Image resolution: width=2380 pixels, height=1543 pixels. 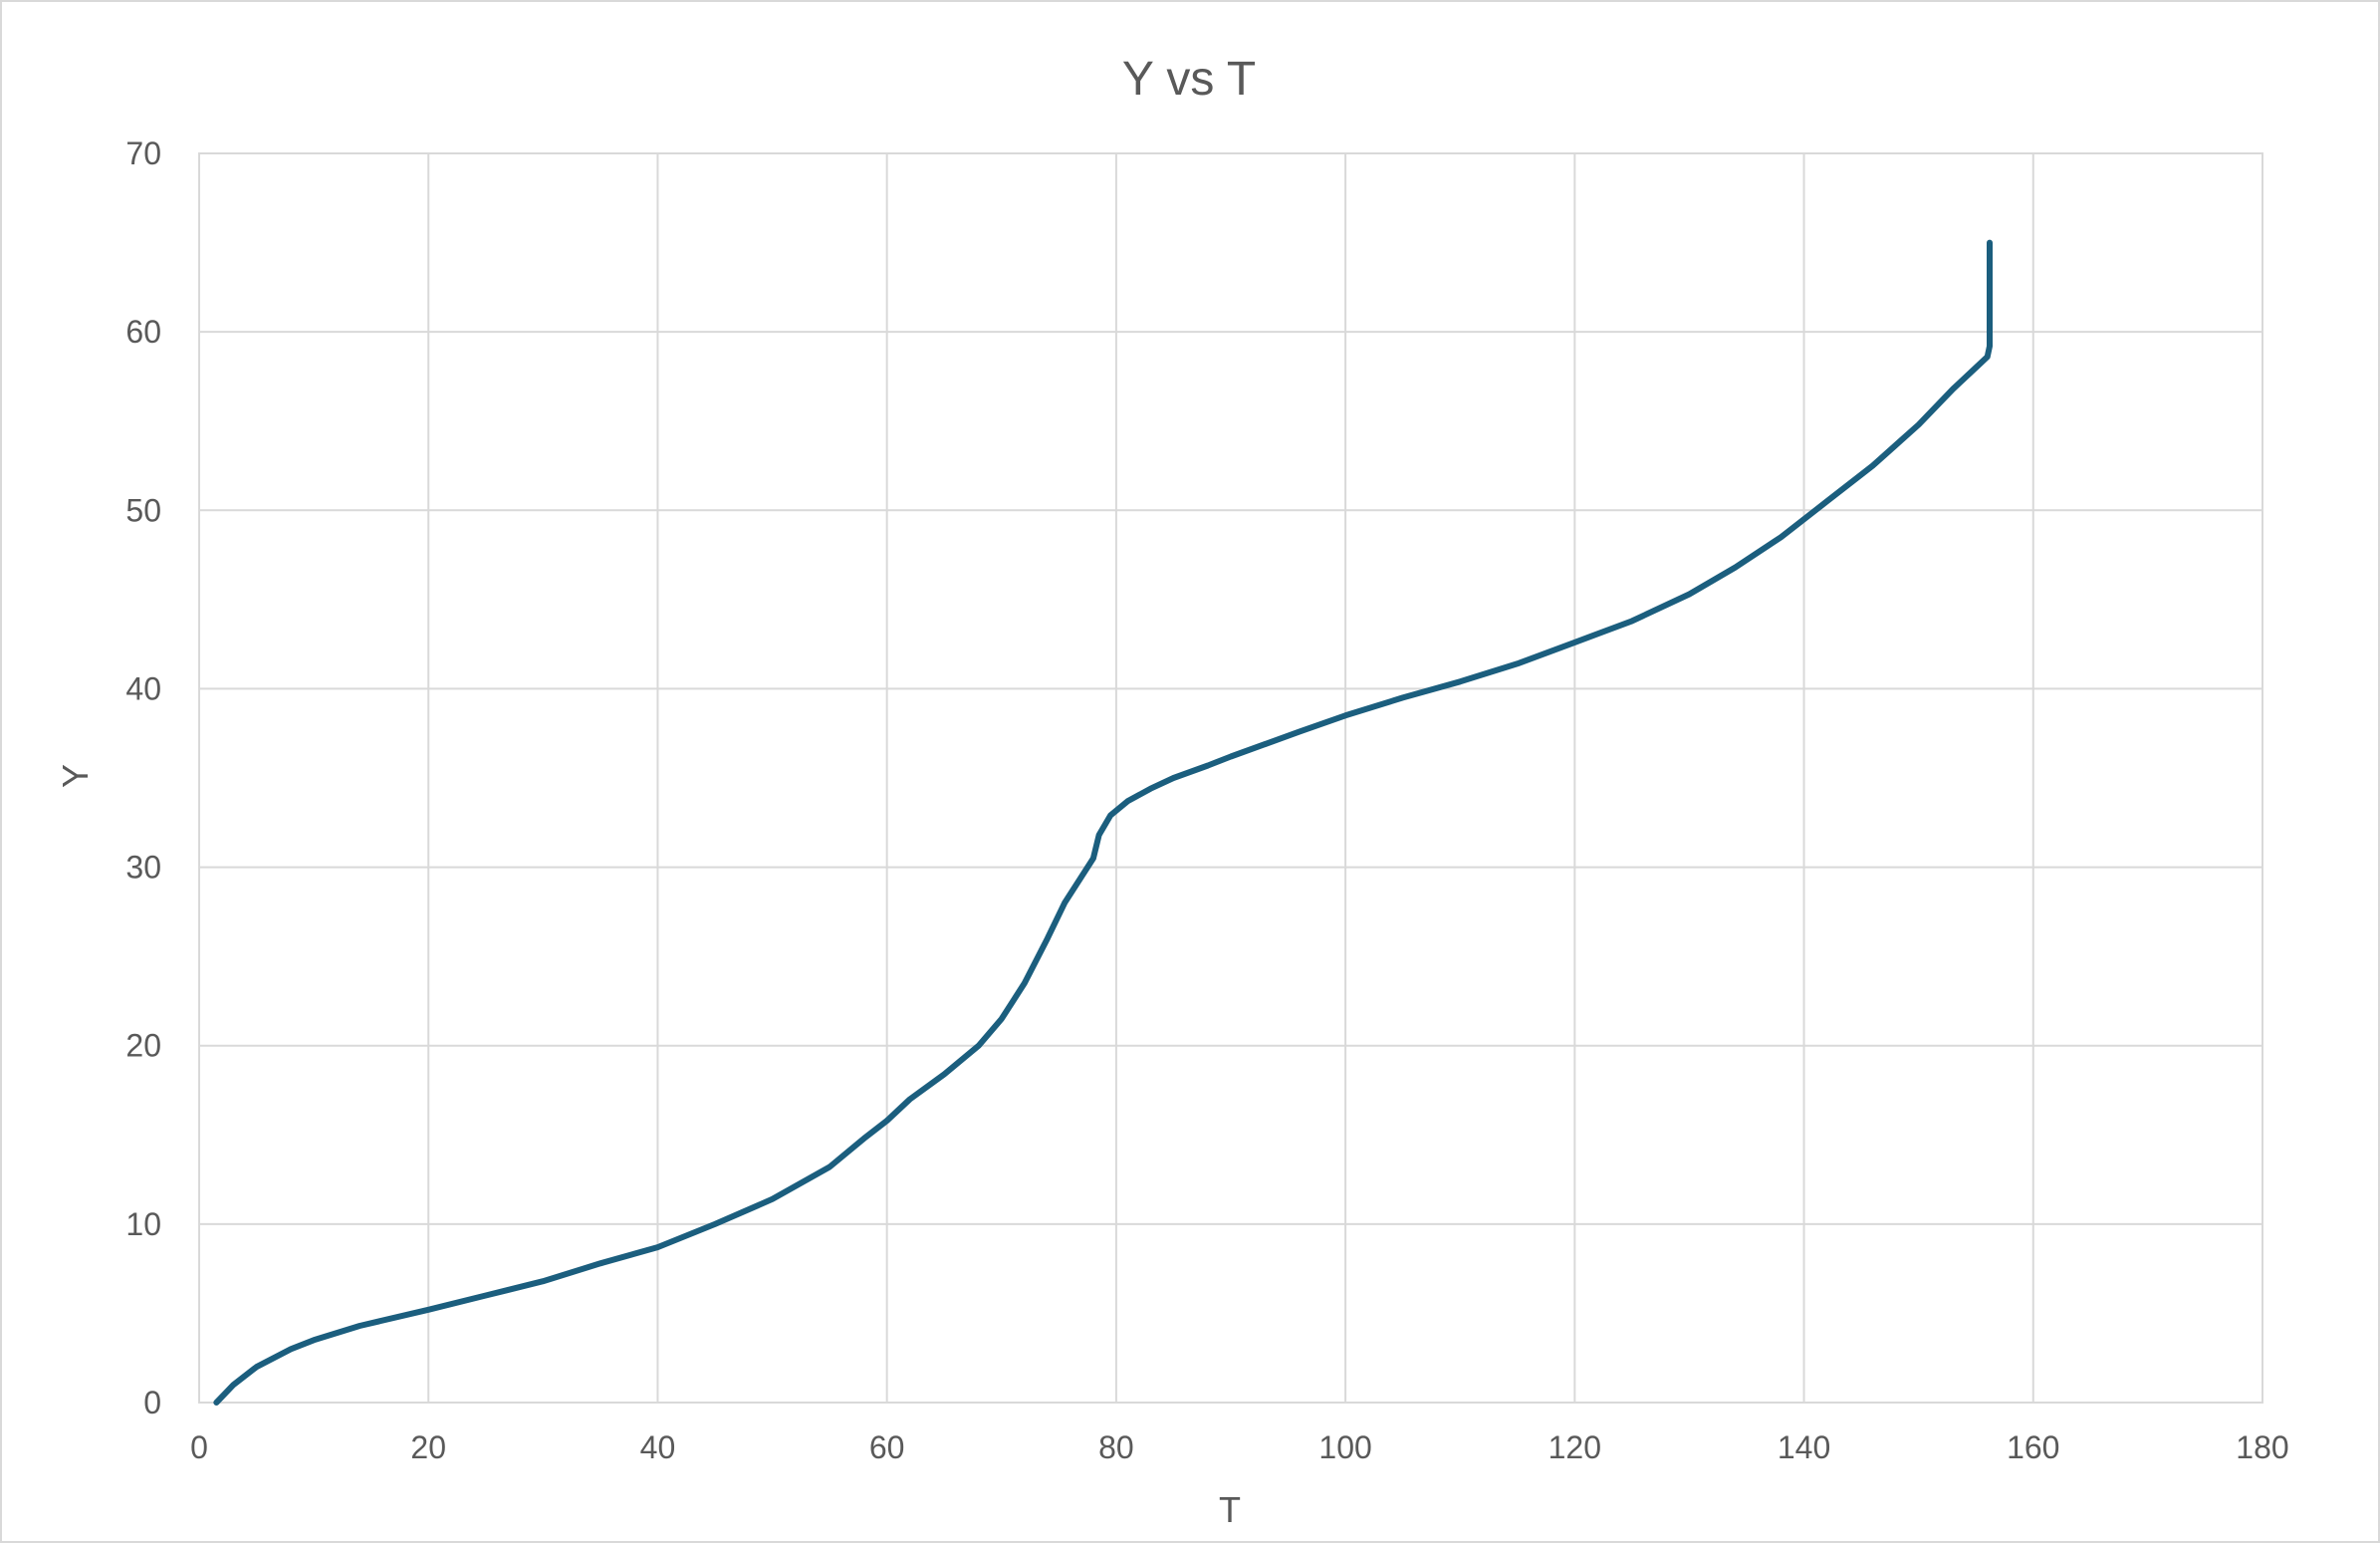 What do you see at coordinates (887, 1447) in the screenshot?
I see `x-tick-label: 60` at bounding box center [887, 1447].